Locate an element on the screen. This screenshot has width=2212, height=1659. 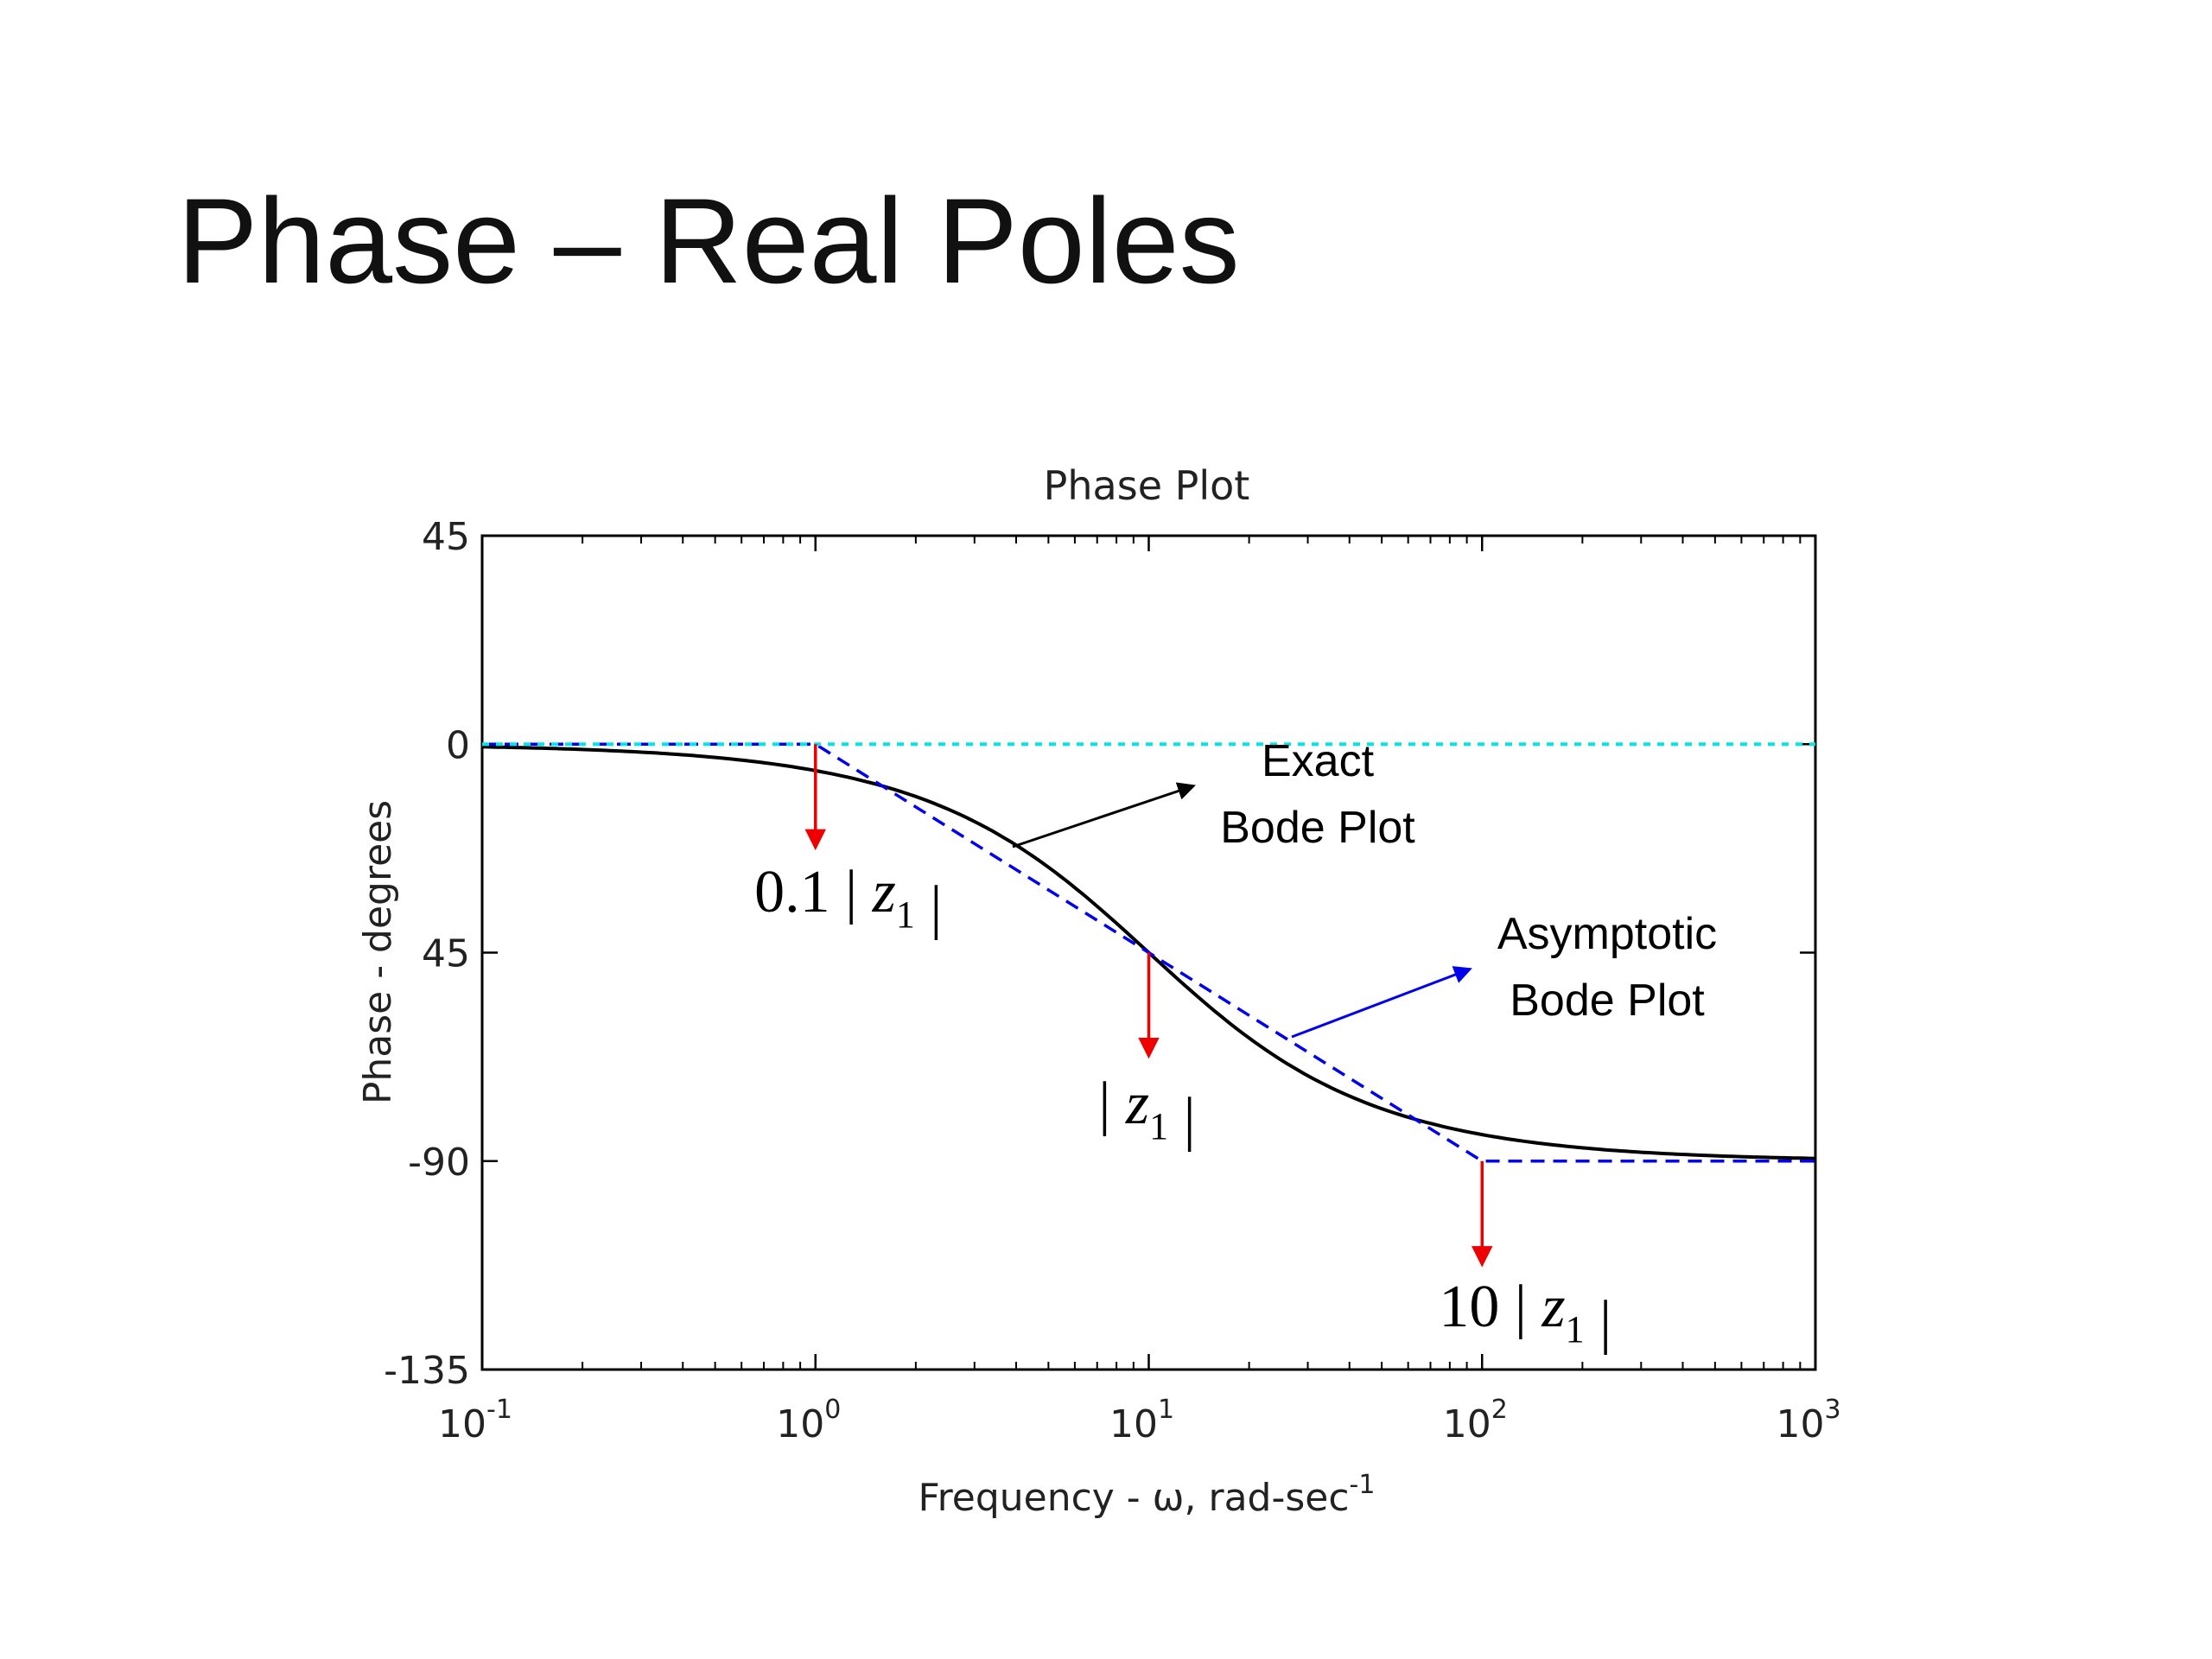
frequency-marker-label: | z1 | is located at coordinates (1146, 1112).